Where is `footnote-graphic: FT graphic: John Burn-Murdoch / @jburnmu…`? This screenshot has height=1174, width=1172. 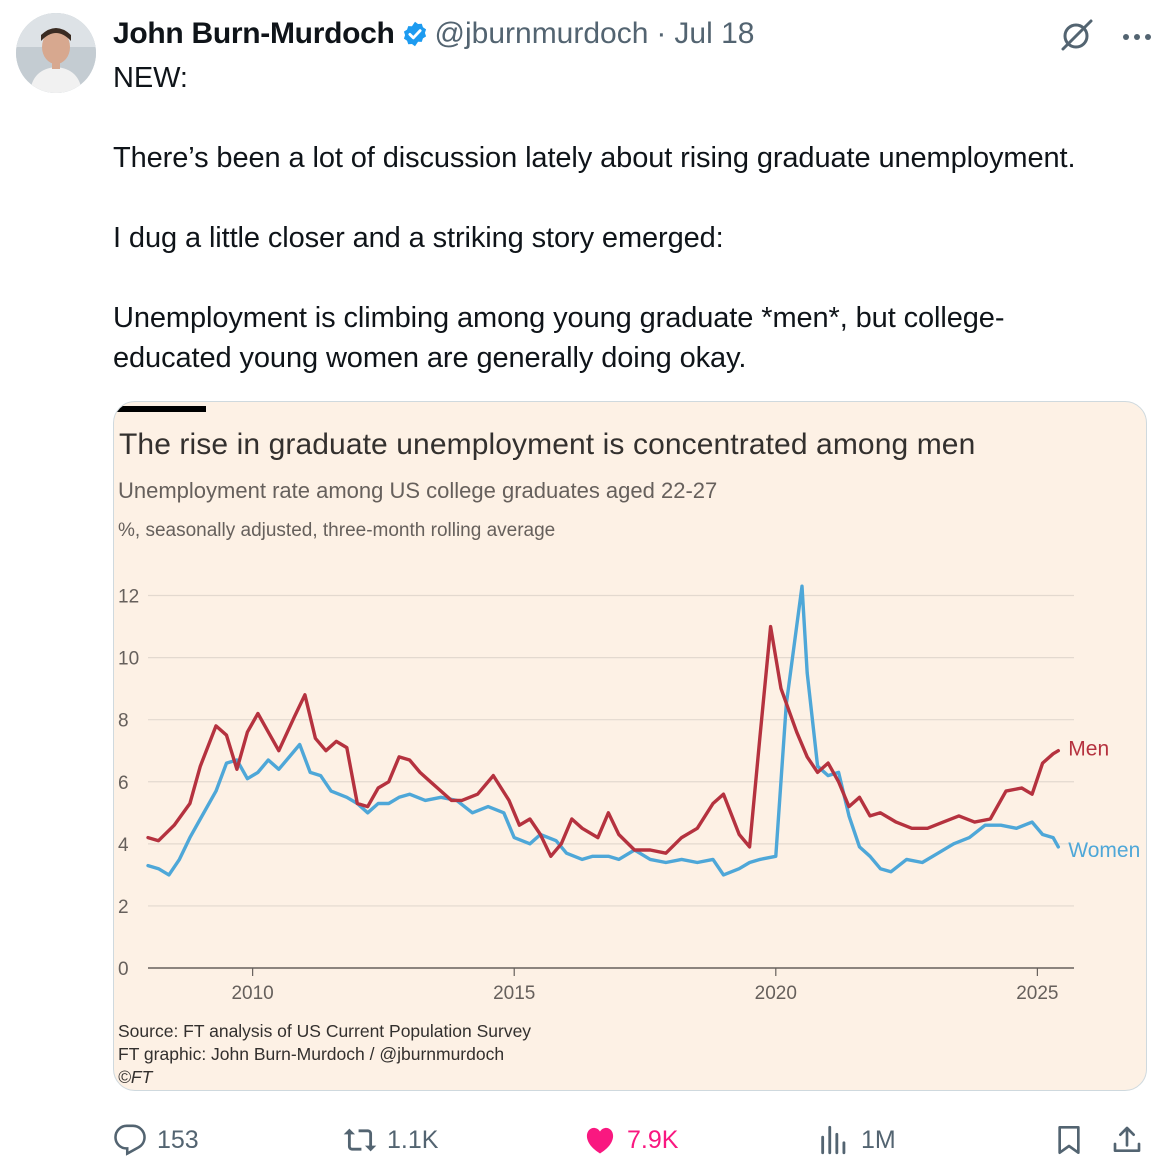 footnote-graphic: FT graphic: John Burn-Murdoch / @jburnmu… is located at coordinates (311, 1054).